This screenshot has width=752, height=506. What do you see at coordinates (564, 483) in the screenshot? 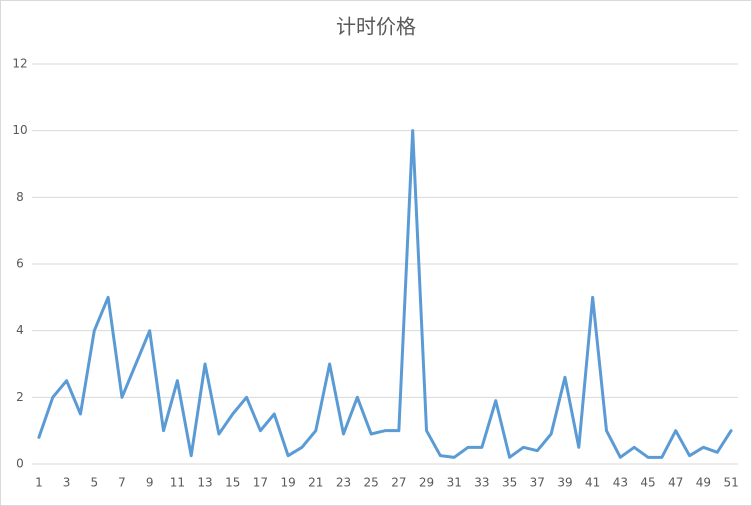
I see `x-tick-label: 39` at bounding box center [564, 483].